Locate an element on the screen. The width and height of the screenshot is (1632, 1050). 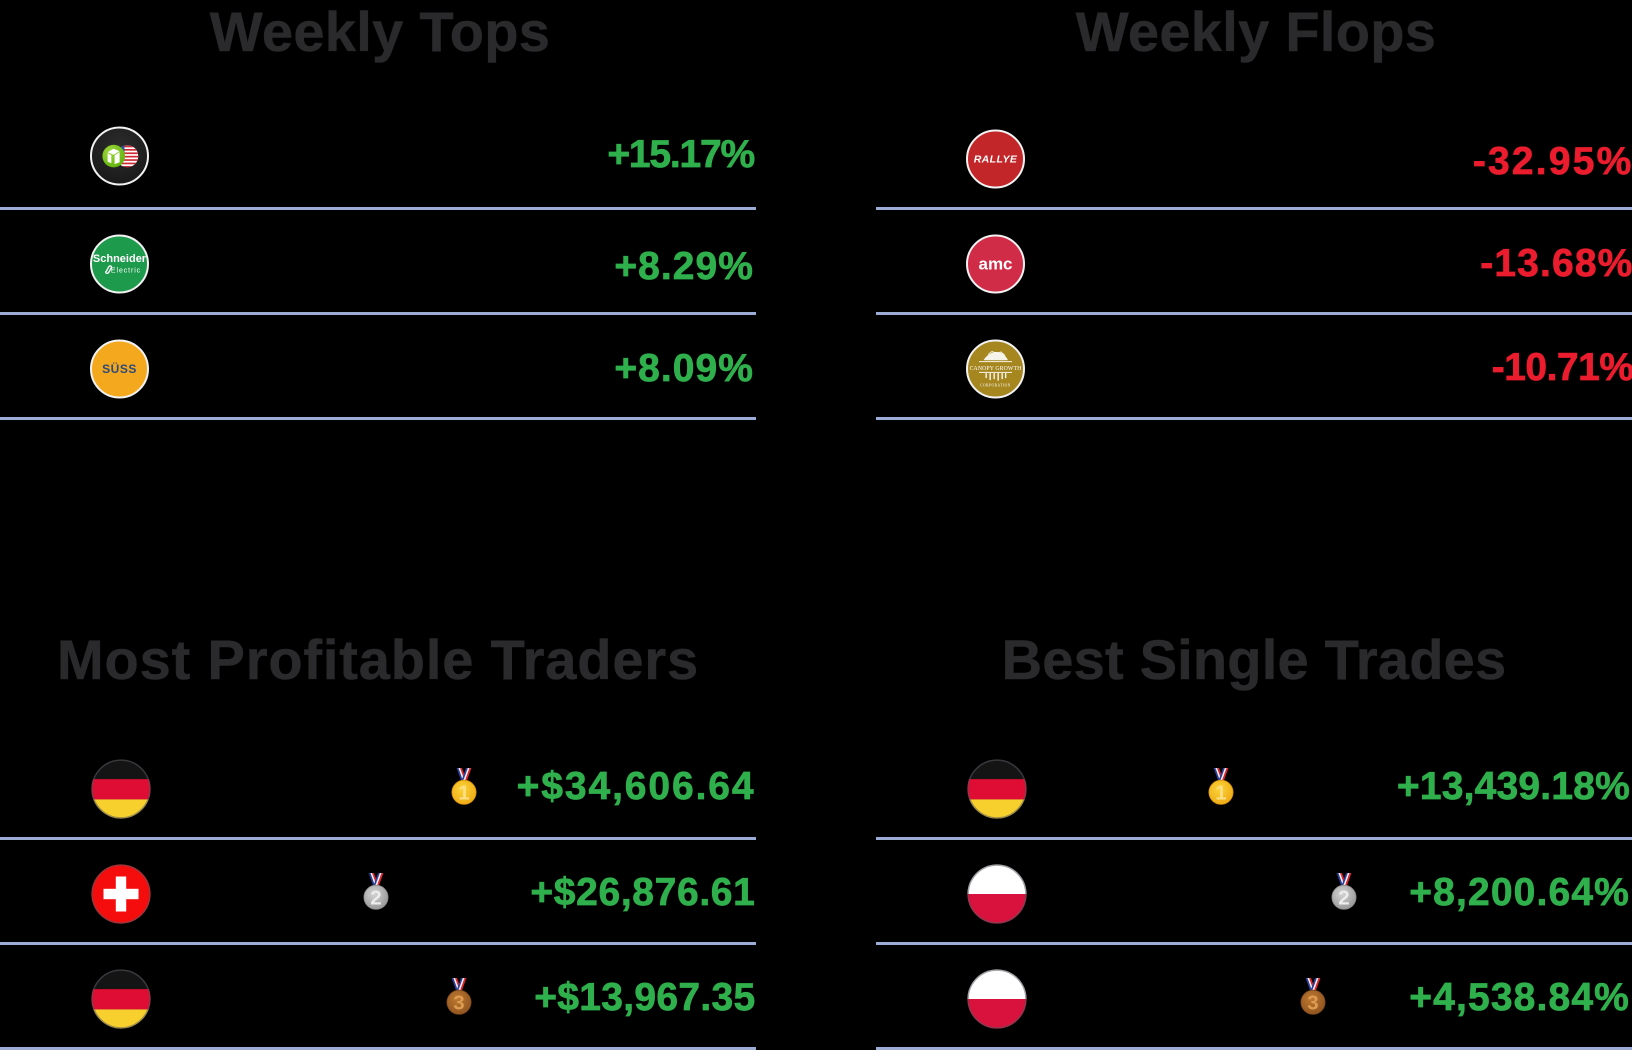
svg-text: amc is located at coordinates (995, 263).